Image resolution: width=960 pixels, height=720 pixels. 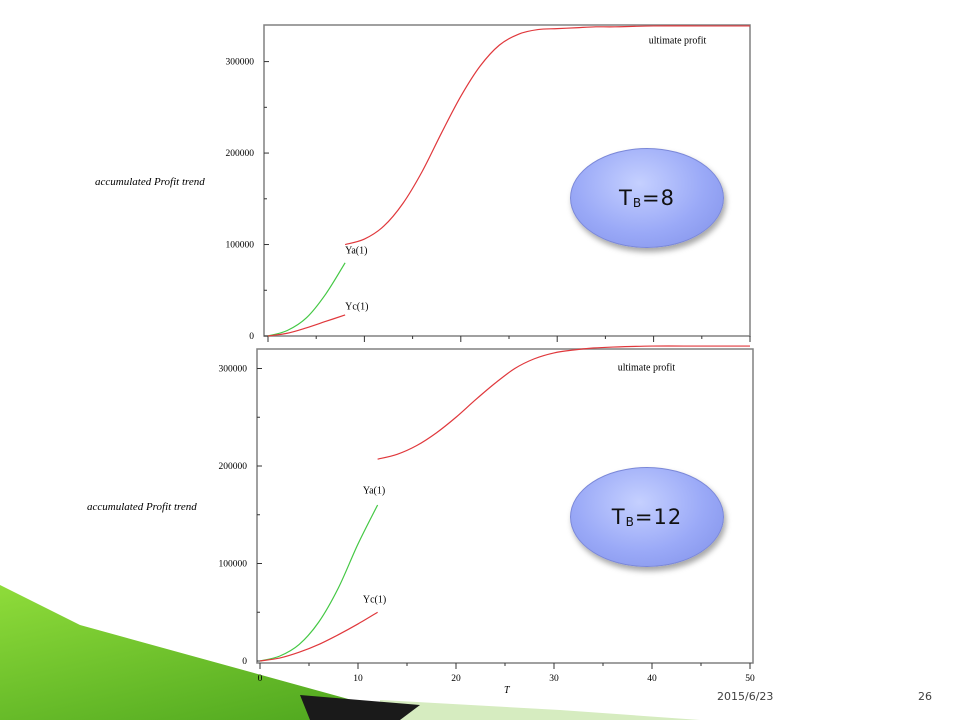 What do you see at coordinates (540, 710) in the screenshot?
I see `light-swoosh` at bounding box center [540, 710].